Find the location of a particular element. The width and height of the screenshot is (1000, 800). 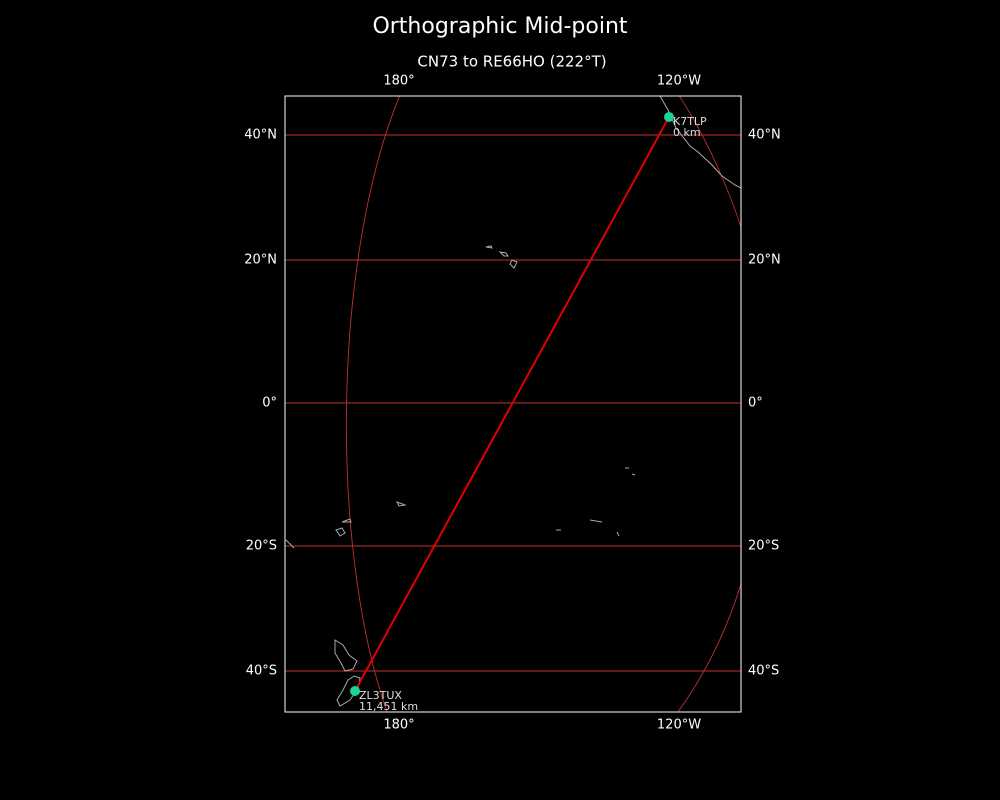

station-distance: 0 km is located at coordinates (687, 132).